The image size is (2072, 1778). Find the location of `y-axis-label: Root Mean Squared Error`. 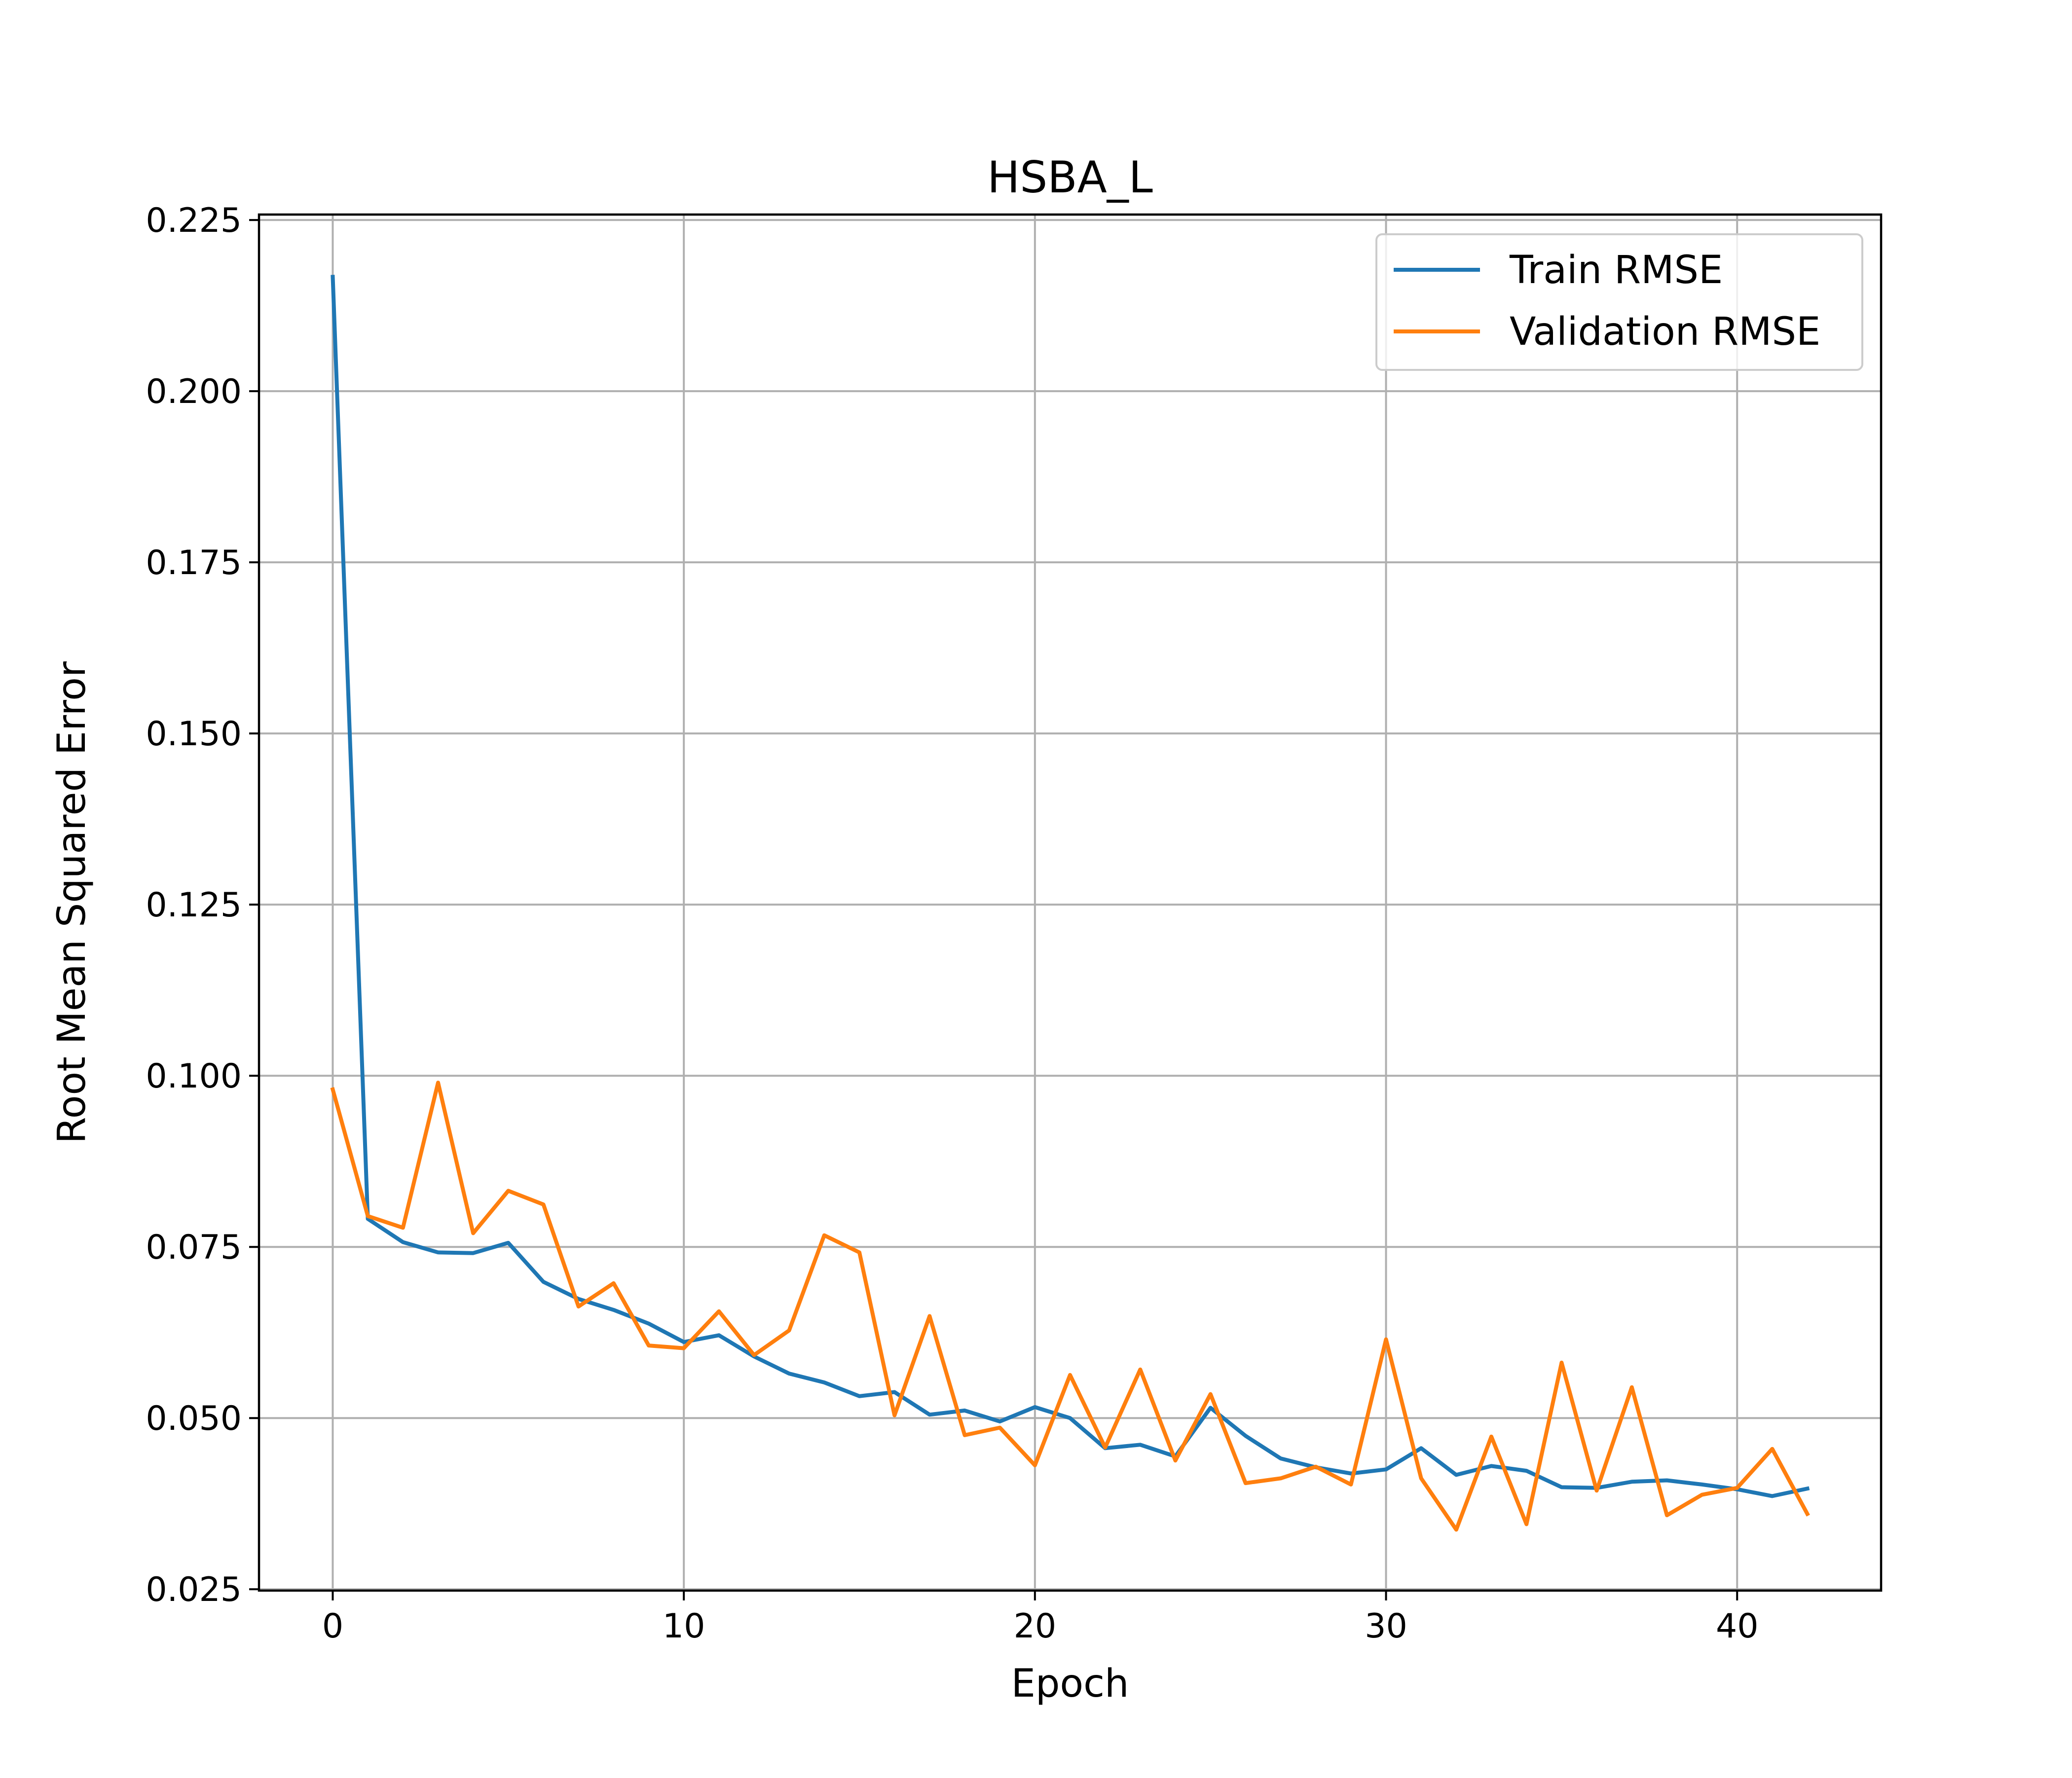

y-axis-label: Root Mean Squared Error is located at coordinates (72, 902).